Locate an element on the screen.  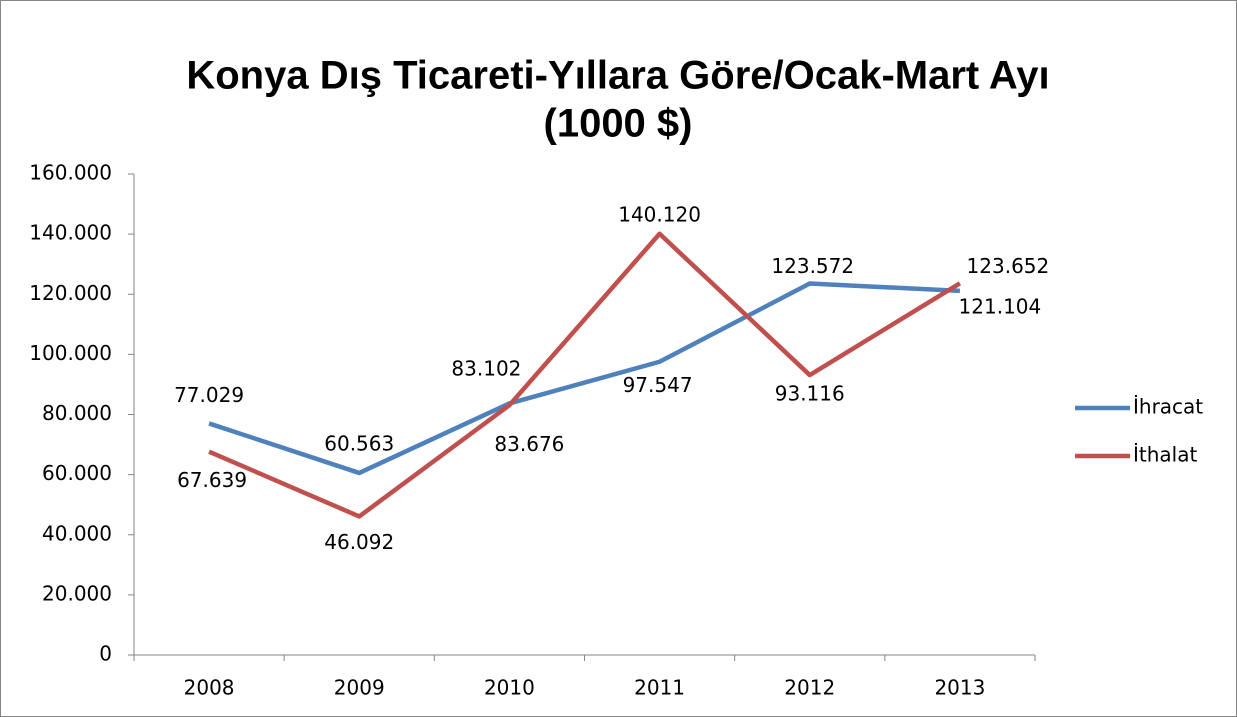
legend-label: İhracat is located at coordinates (1168, 407).